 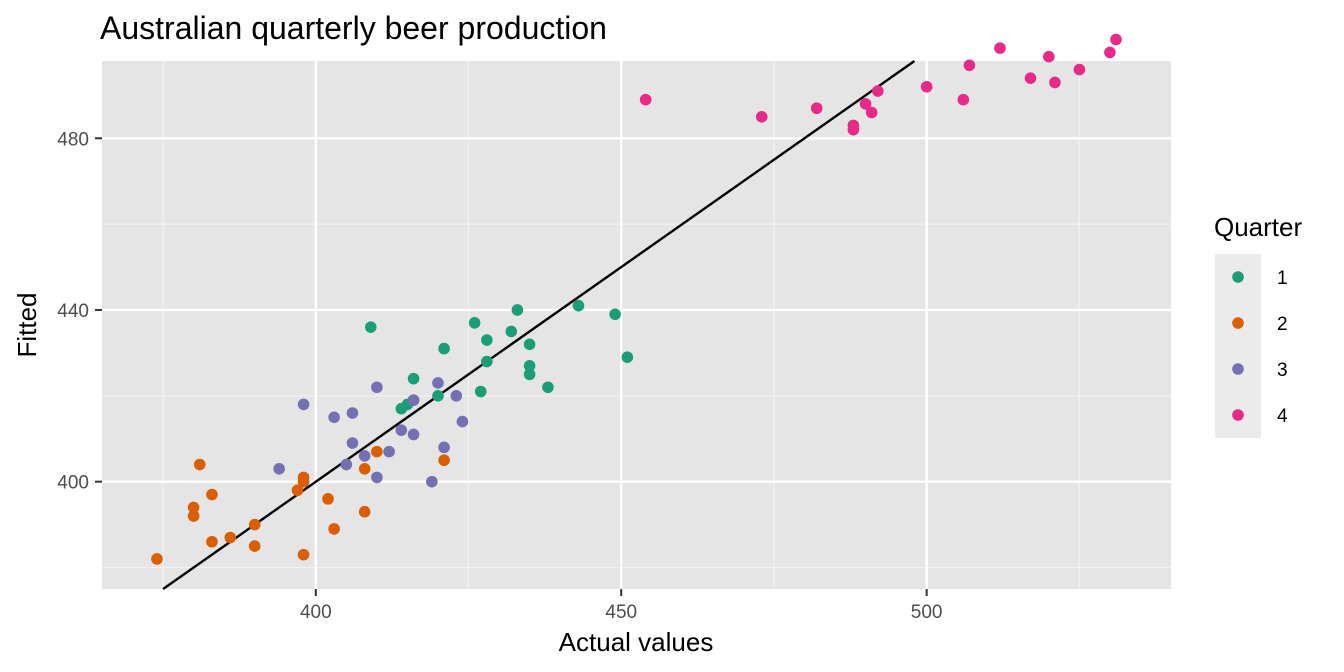 I want to click on y-axis-title: Fitted, so click(x=27, y=324).